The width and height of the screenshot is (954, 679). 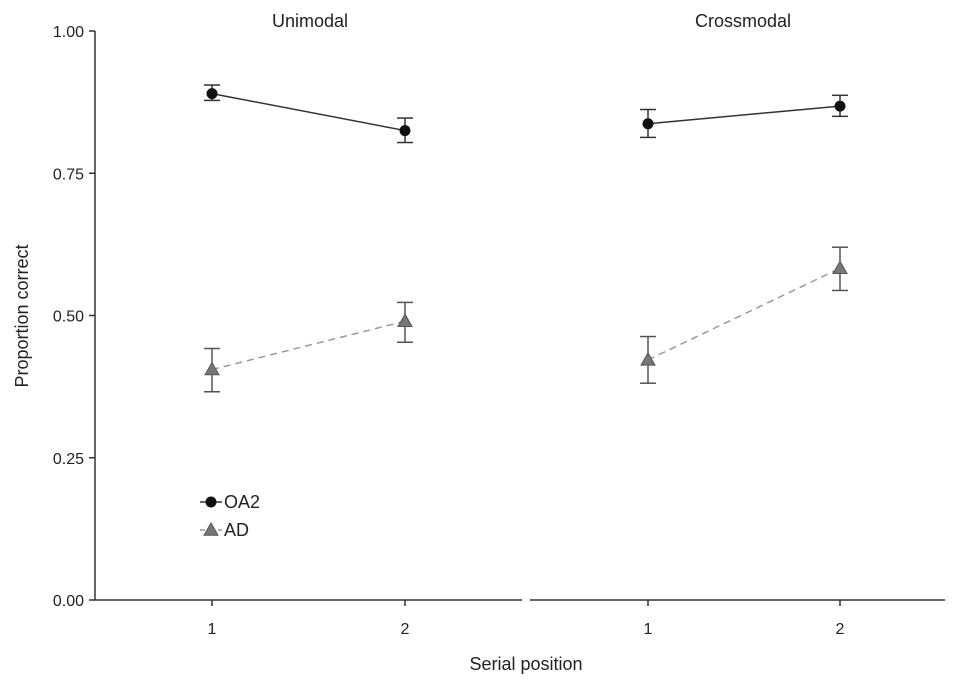 What do you see at coordinates (211, 502) in the screenshot?
I see `legend-marker-oa2` at bounding box center [211, 502].